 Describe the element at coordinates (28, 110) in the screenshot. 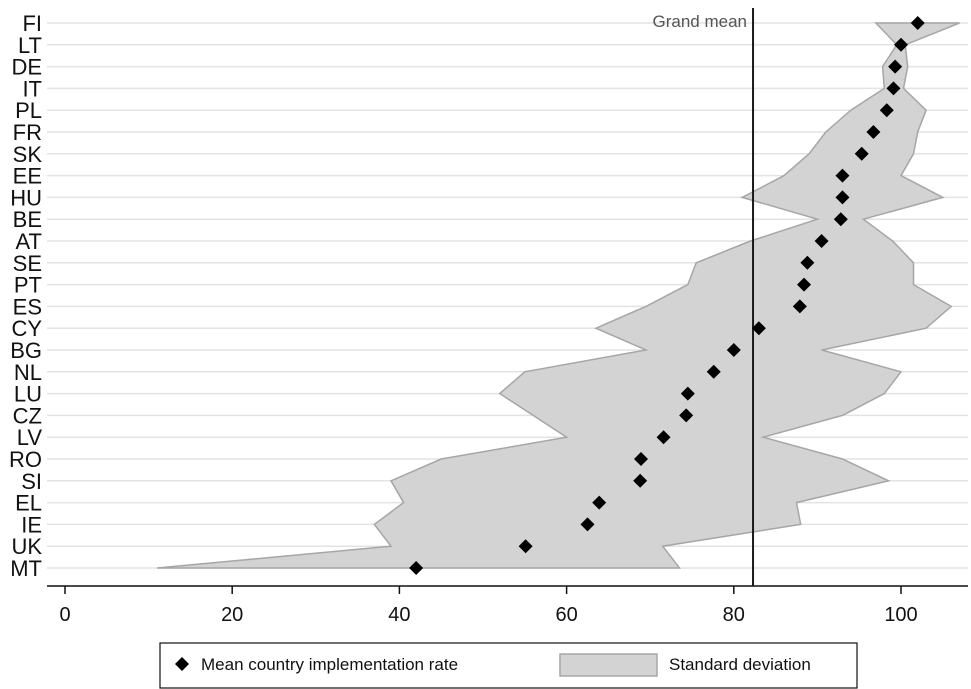

I see `country-label-pl: PL` at that location.